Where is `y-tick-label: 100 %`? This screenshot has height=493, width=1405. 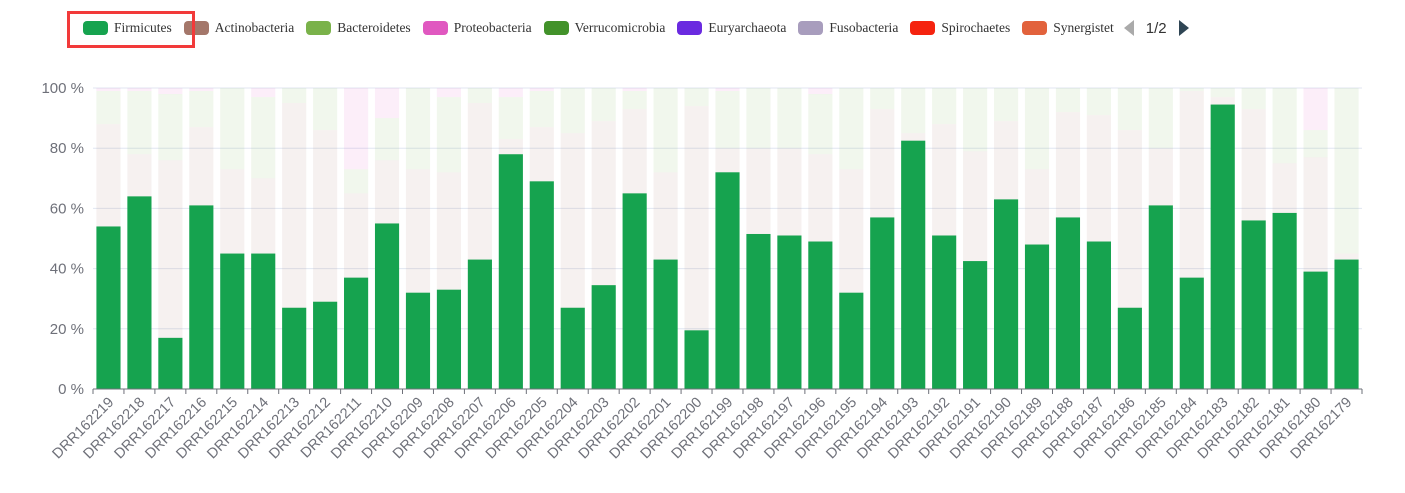 y-tick-label: 100 % is located at coordinates (62, 88).